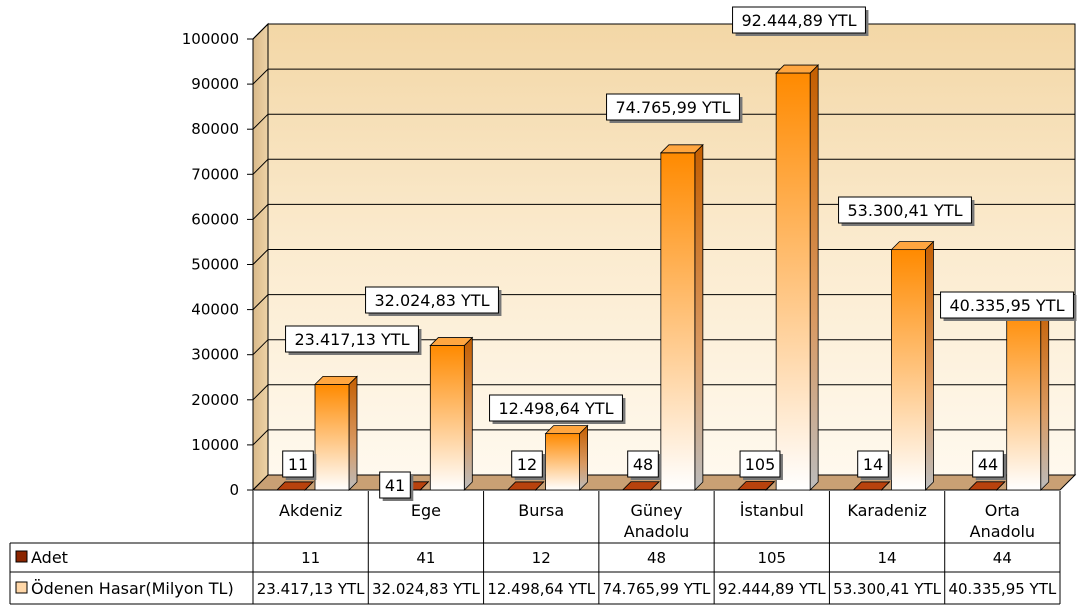 Image resolution: width=1081 pixels, height=608 pixels. What do you see at coordinates (887, 558) in the screenshot?
I see `table-cell-adet: 14` at bounding box center [887, 558].